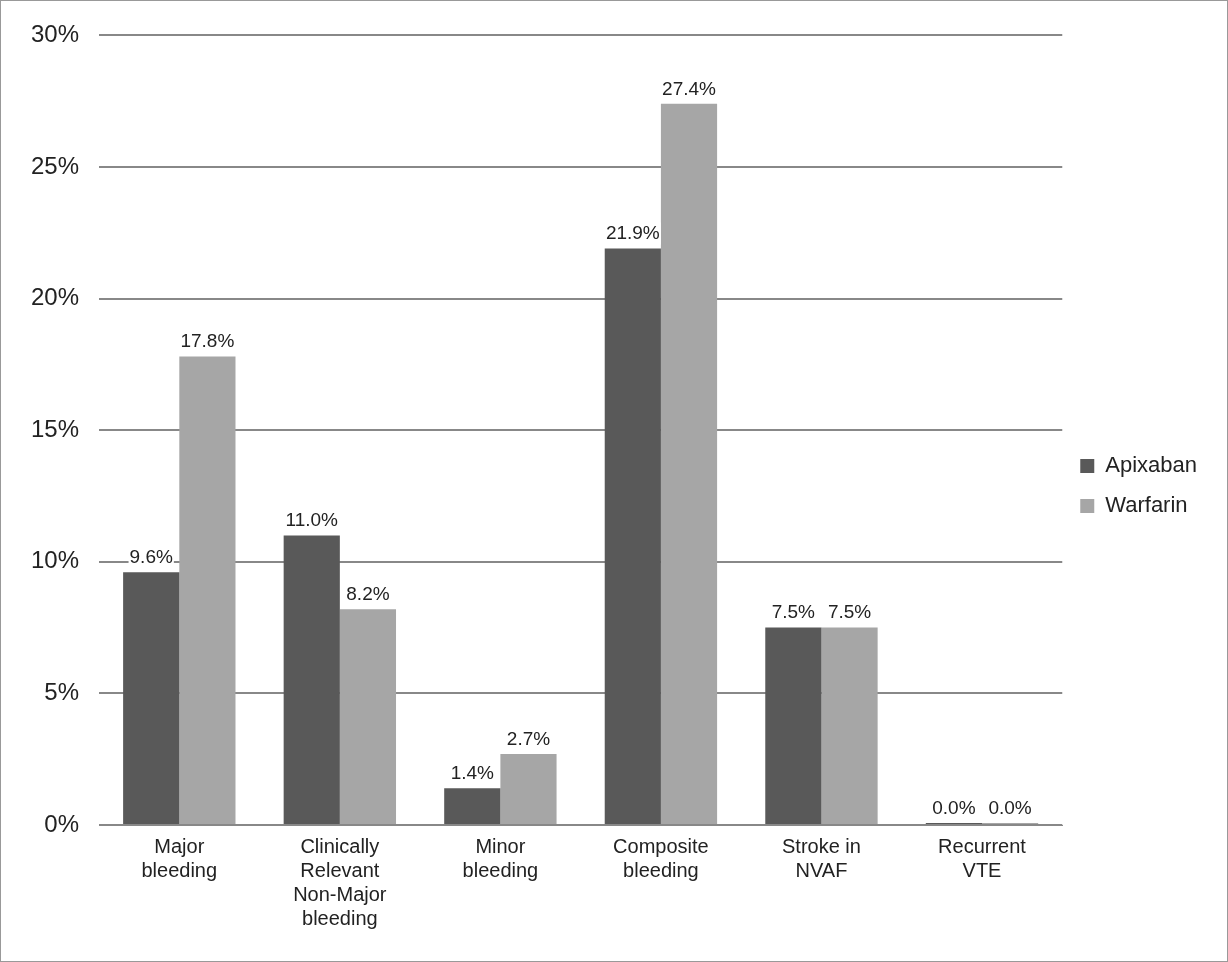 The image size is (1228, 962). I want to click on x-tick-label: Minor bleeding, so click(500, 857).